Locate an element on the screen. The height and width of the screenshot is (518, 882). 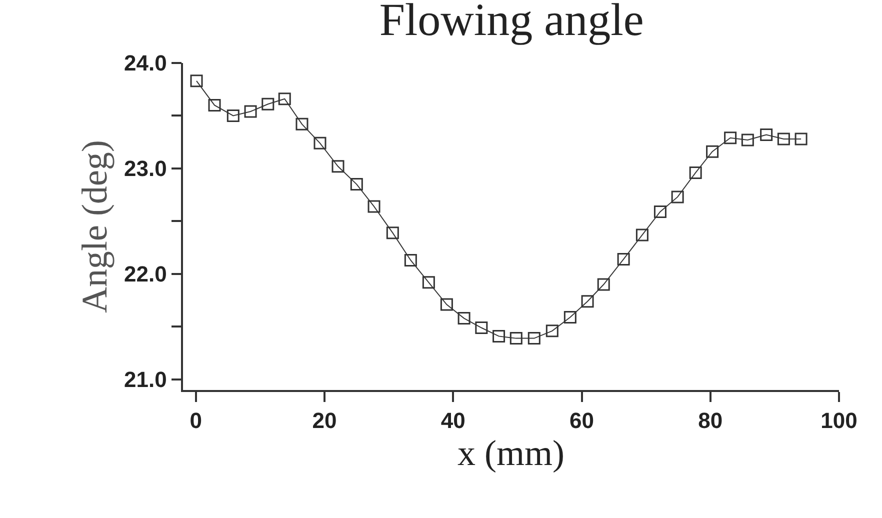
x-tick-label: 100 is located at coordinates (839, 421).